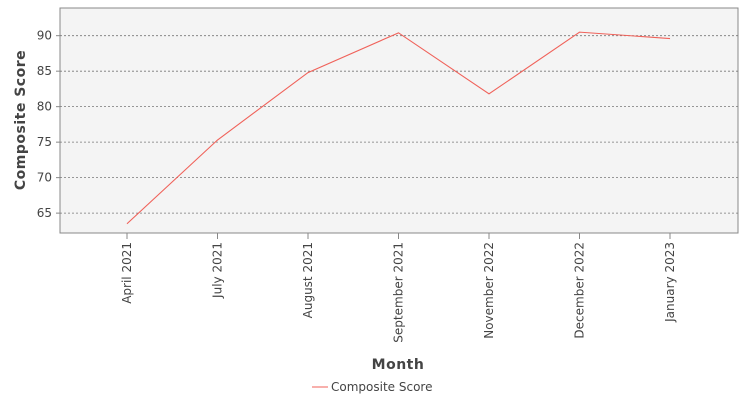  What do you see at coordinates (381, 387) in the screenshot?
I see `legend-label: Composite Score` at bounding box center [381, 387].